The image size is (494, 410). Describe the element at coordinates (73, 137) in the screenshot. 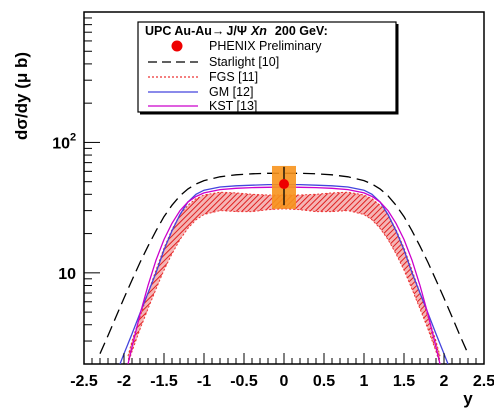

I see `y-tick-exponent: 2` at that location.